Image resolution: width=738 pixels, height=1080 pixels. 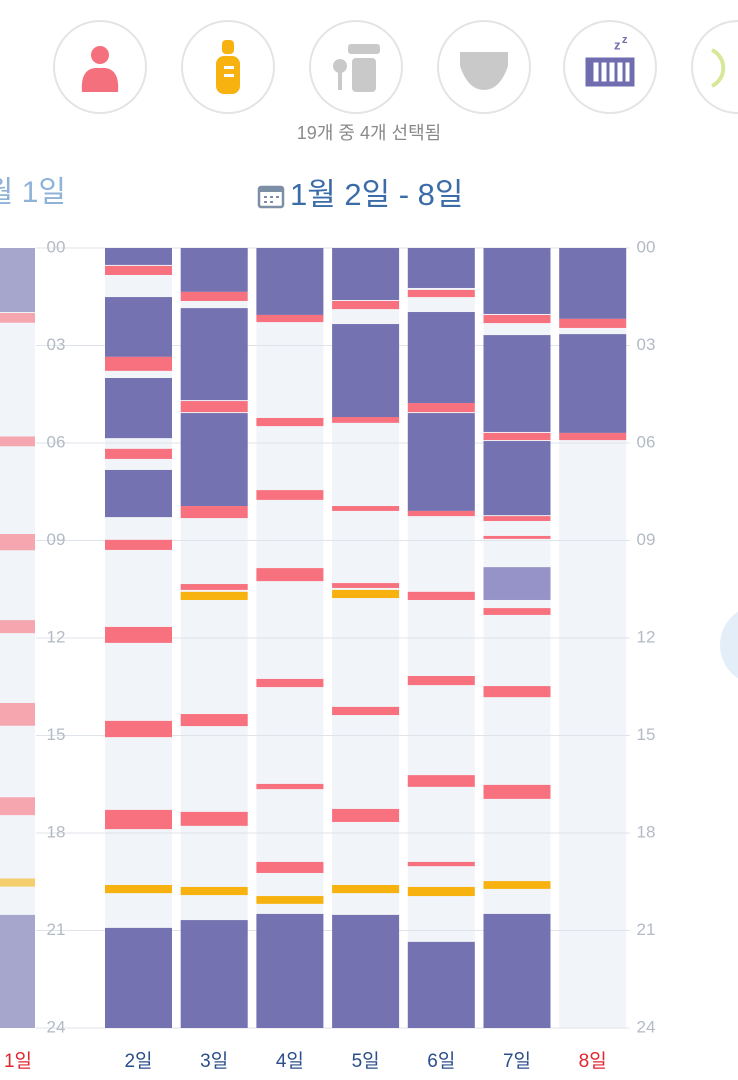 What do you see at coordinates (56, 734) in the screenshot?
I see `y-tick-label: 15` at bounding box center [56, 734].